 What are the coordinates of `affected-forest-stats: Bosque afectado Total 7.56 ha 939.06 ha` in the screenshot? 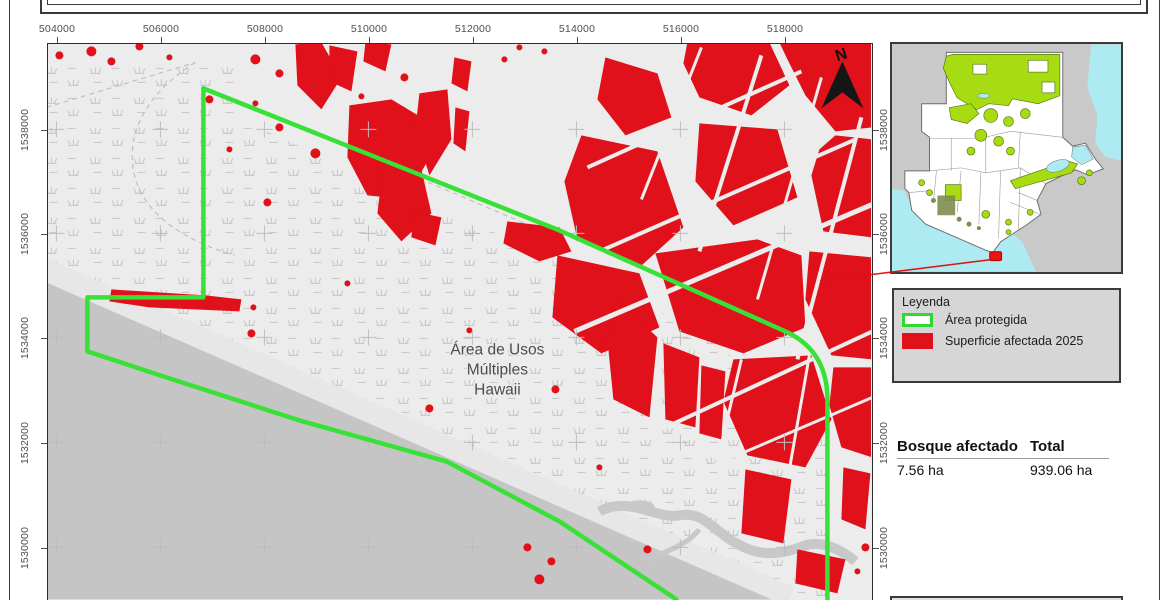 It's located at (1003, 458).